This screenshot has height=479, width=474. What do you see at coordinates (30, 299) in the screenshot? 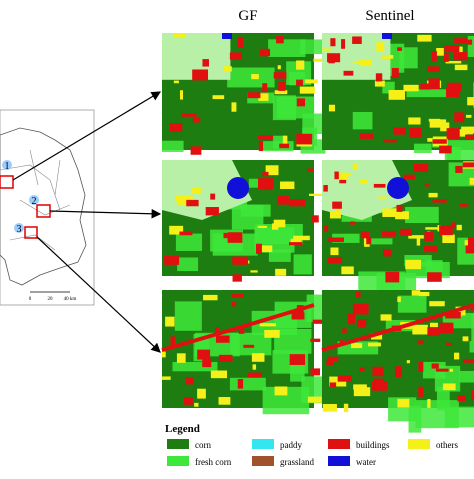
I see `scale-label: 0` at bounding box center [30, 299].